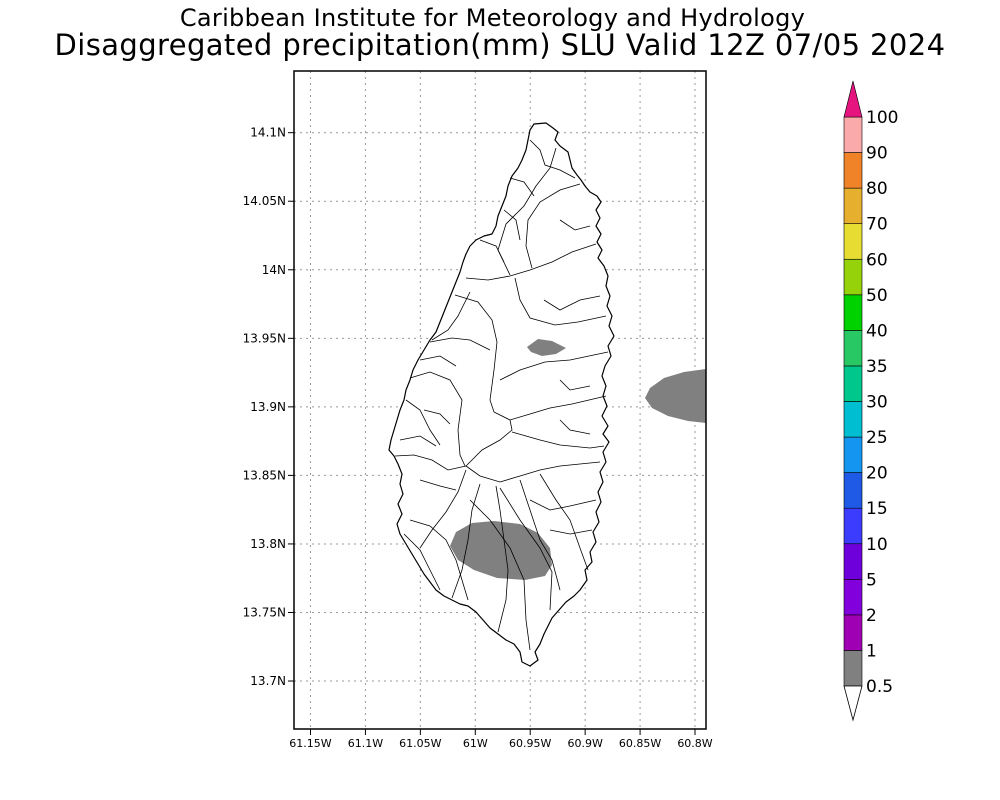 Image resolution: width=1000 pixels, height=800 pixels. Describe the element at coordinates (268, 544) in the screenshot. I see `lat-tick-label: 13.8N` at that location.